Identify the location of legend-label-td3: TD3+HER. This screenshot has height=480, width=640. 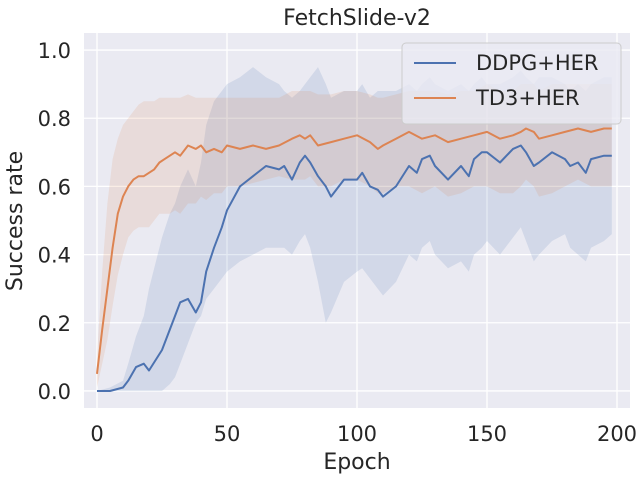
(527, 98).